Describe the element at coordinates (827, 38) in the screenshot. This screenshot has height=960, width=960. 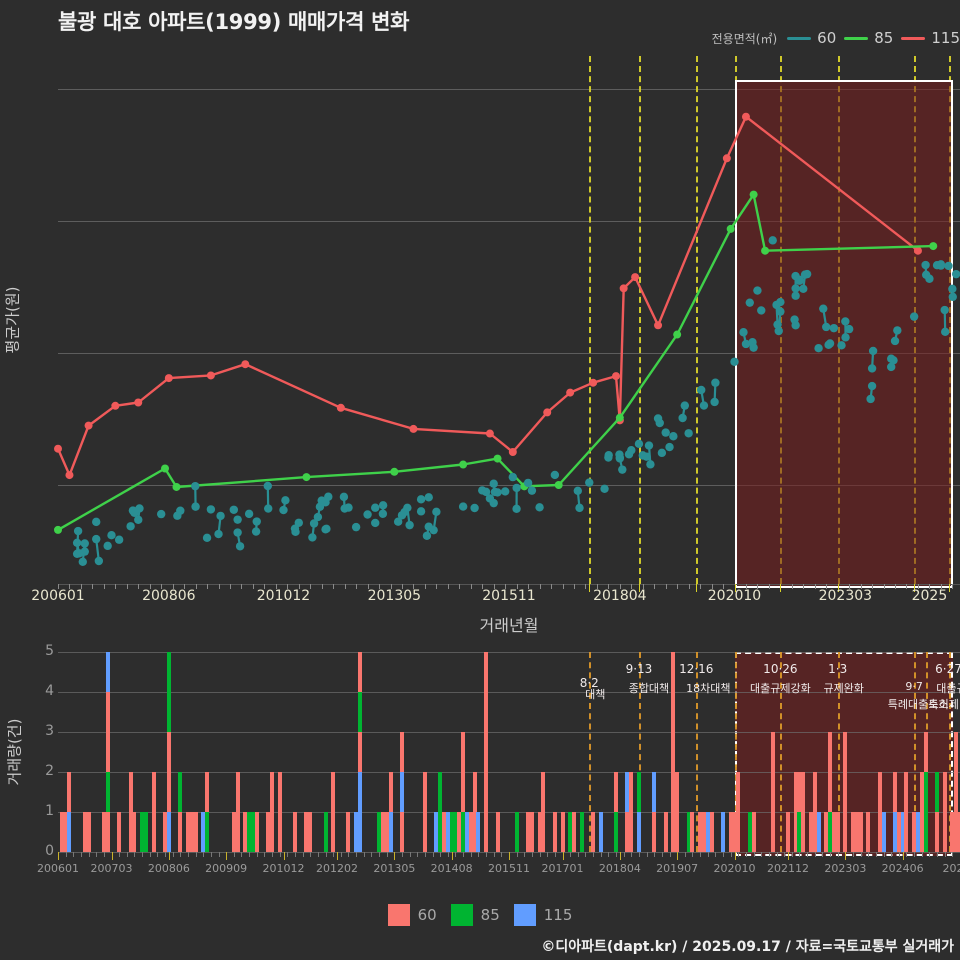
I see `legend-label-60: 60` at that location.